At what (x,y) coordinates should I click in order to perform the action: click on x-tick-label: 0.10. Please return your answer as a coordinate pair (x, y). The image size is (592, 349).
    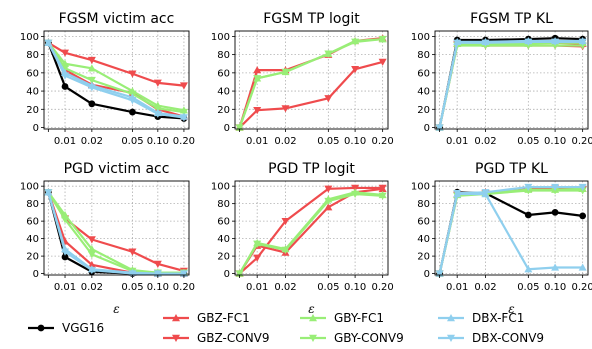
    Looking at the image, I should click on (555, 141).